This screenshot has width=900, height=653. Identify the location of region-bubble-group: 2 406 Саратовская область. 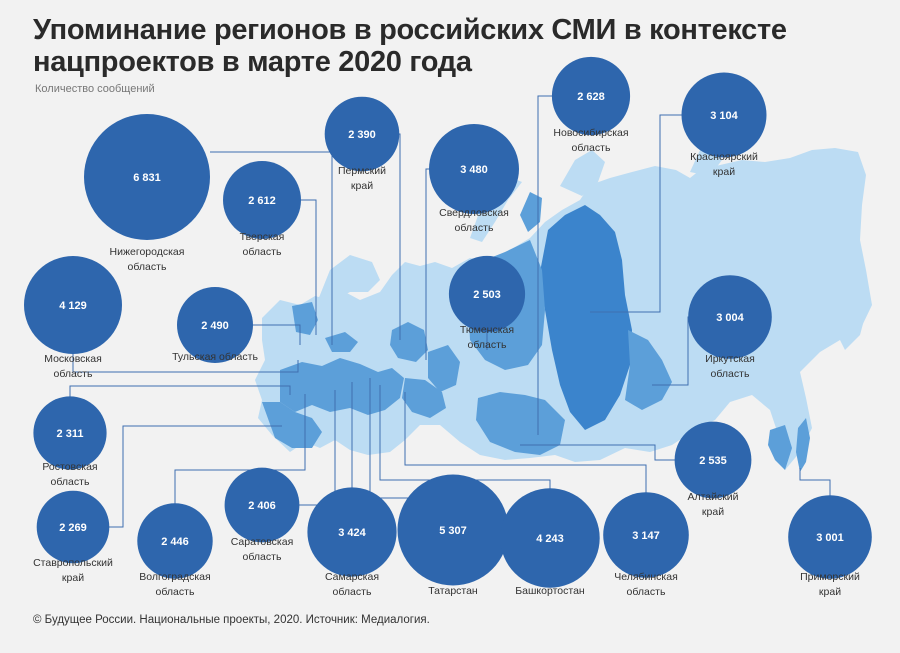
(262, 515).